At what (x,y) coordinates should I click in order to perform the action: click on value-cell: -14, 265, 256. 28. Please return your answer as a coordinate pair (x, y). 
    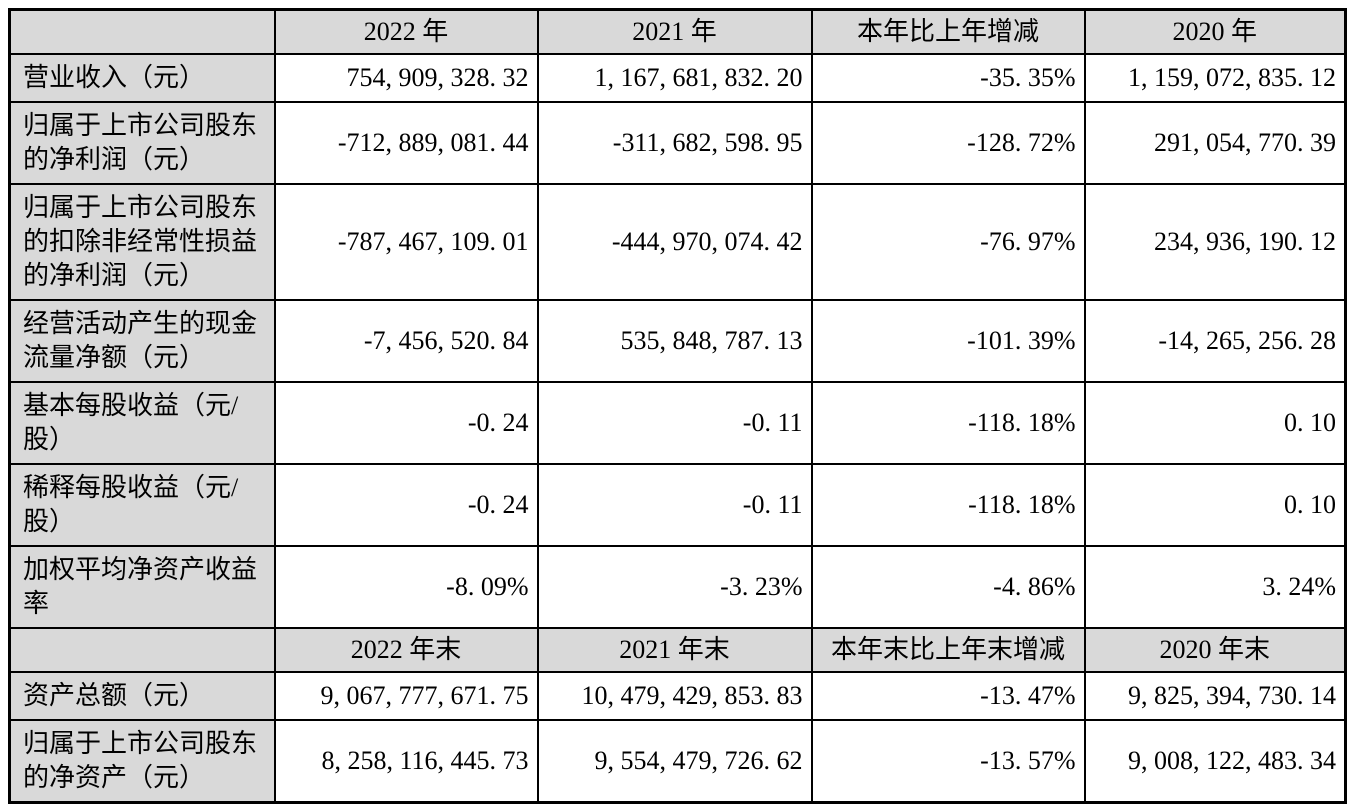
    Looking at the image, I should click on (1215, 341).